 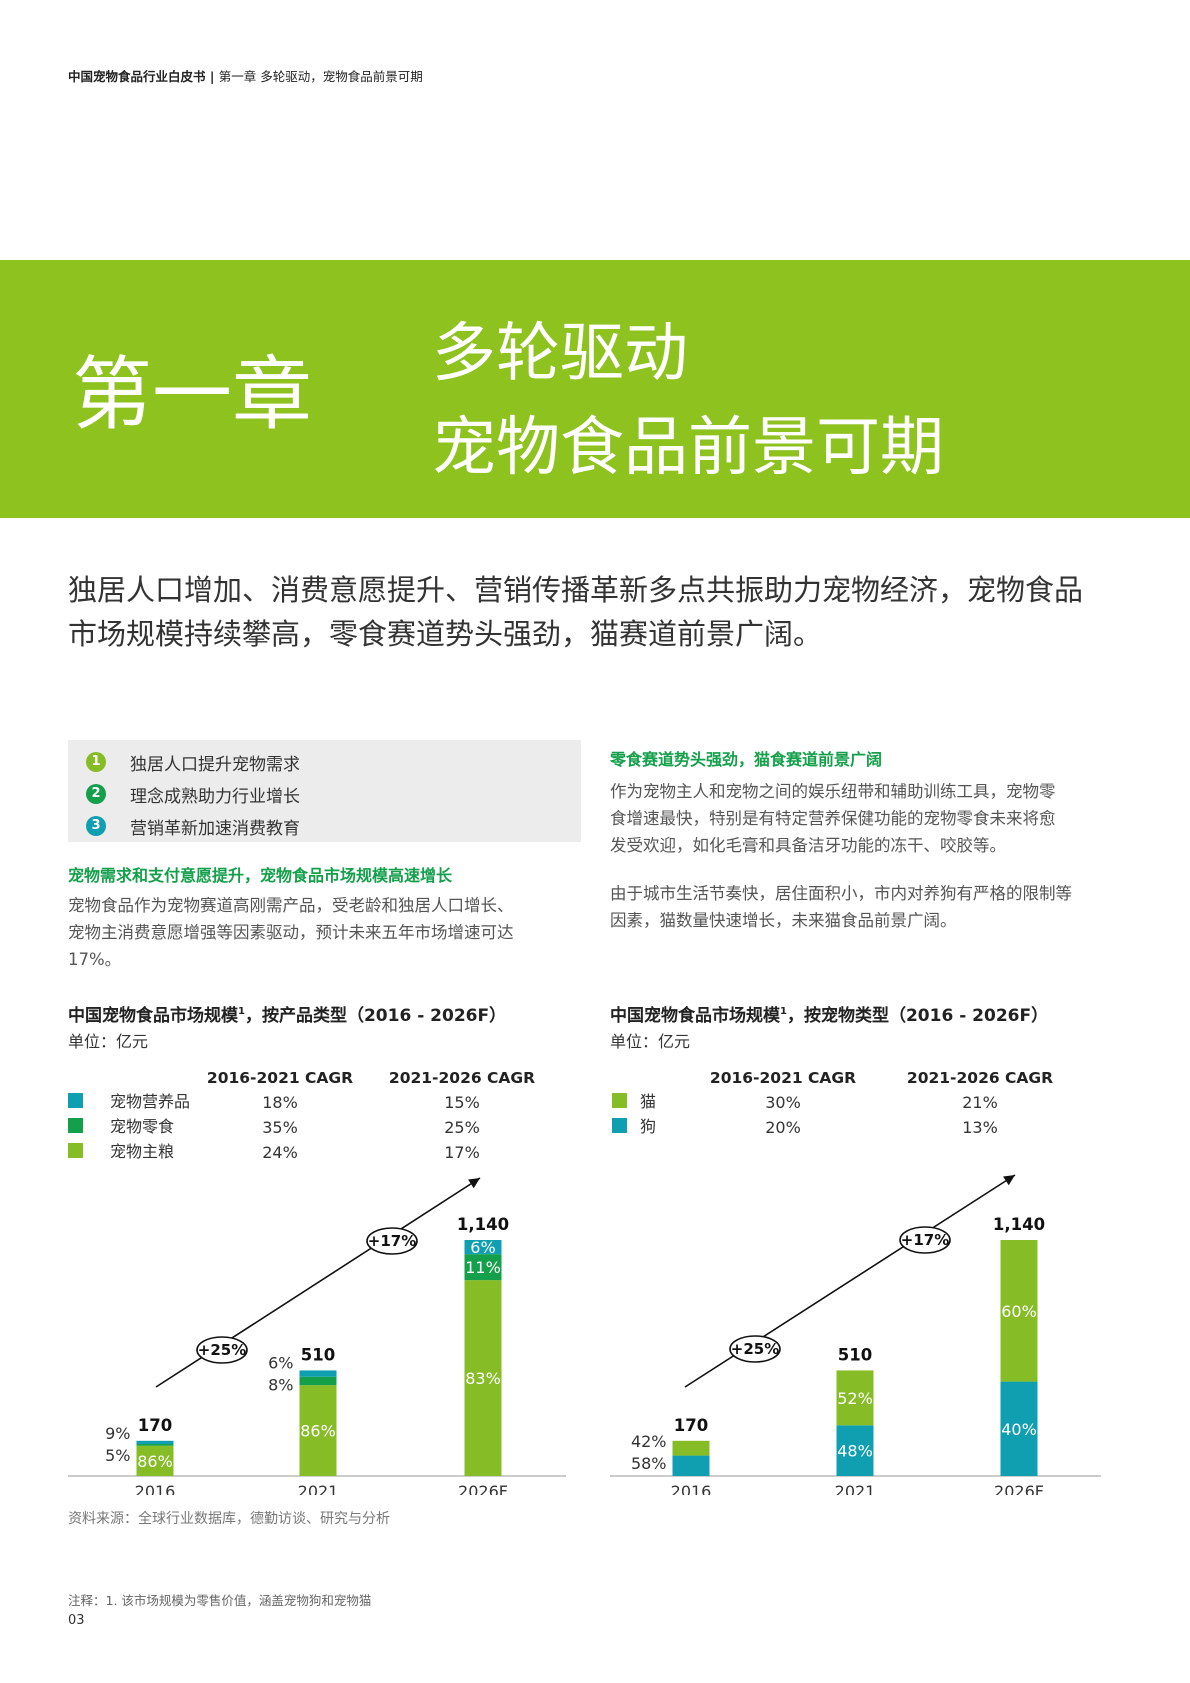 I want to click on segment-label: 9%, so click(x=117, y=1433).